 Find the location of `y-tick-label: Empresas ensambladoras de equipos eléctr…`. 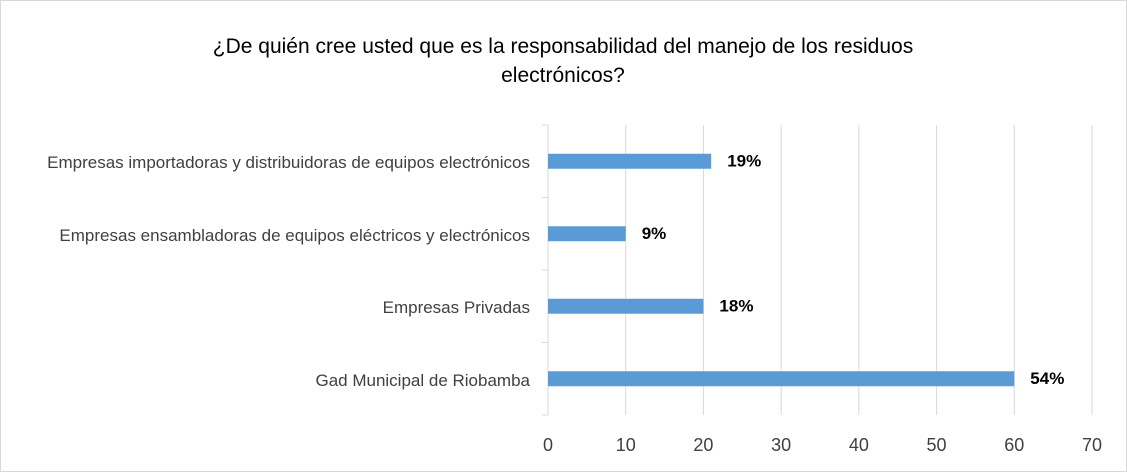

y-tick-label: Empresas ensambladoras de equipos eléctr… is located at coordinates (294, 235).